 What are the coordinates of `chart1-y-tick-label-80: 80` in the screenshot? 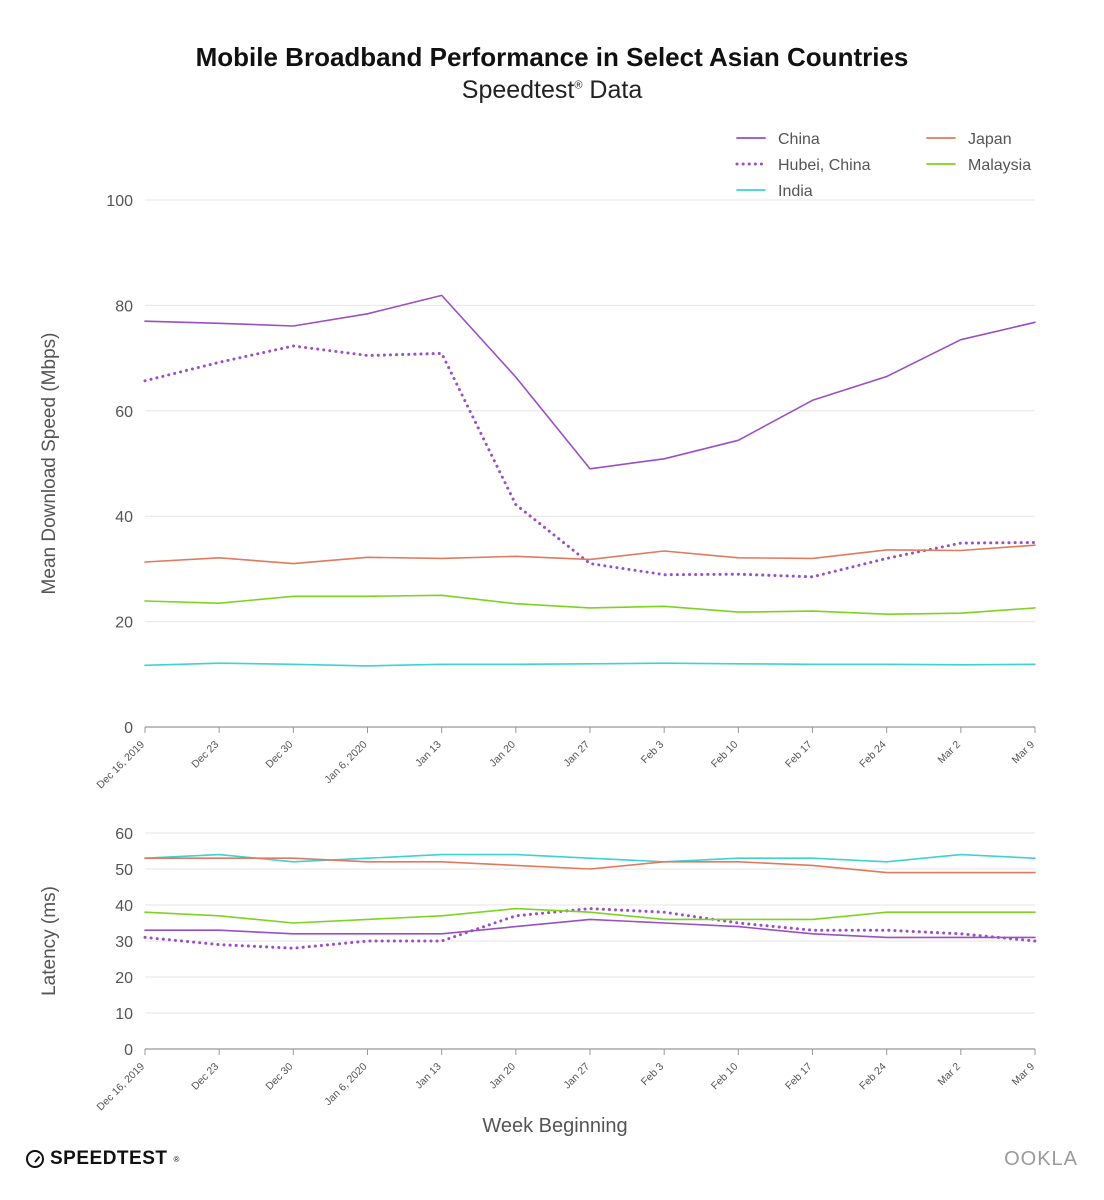 It's located at (124, 306).